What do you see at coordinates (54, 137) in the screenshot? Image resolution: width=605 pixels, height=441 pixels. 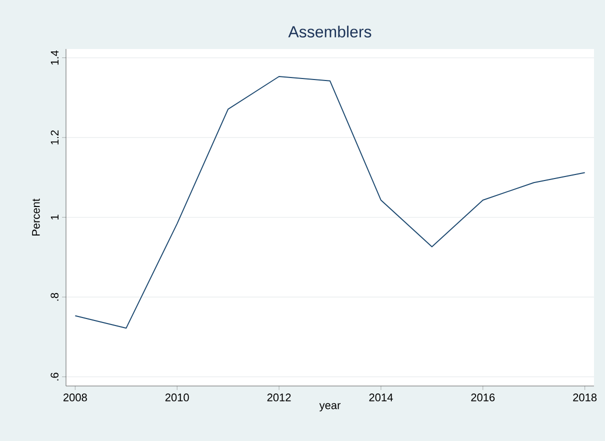 I see `y-tick-label: 1.2` at bounding box center [54, 137].